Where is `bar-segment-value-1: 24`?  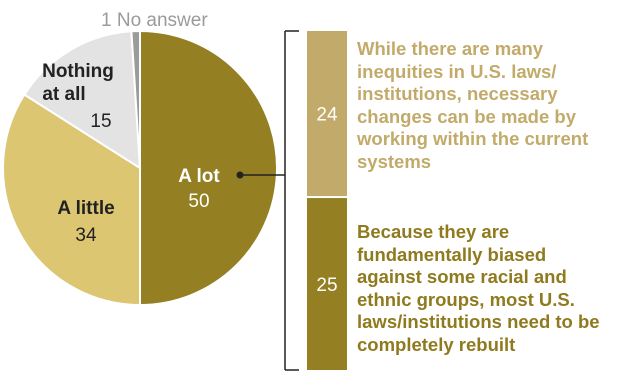 bar-segment-value-1: 24 is located at coordinates (327, 115).